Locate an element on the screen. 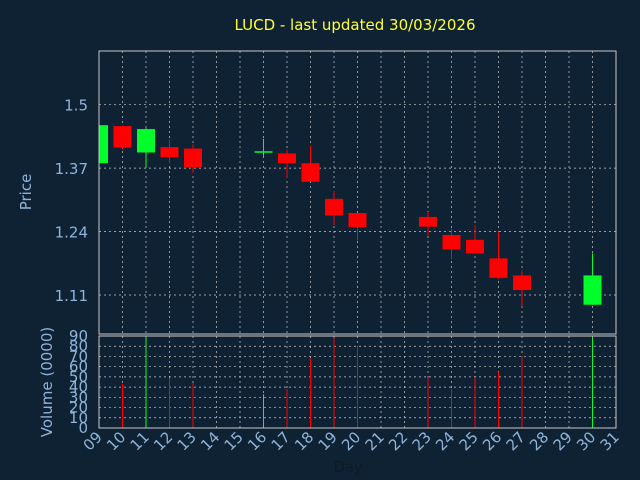 This screenshot has height=480, width=640. x-tick-label: 23 is located at coordinates (422, 441).